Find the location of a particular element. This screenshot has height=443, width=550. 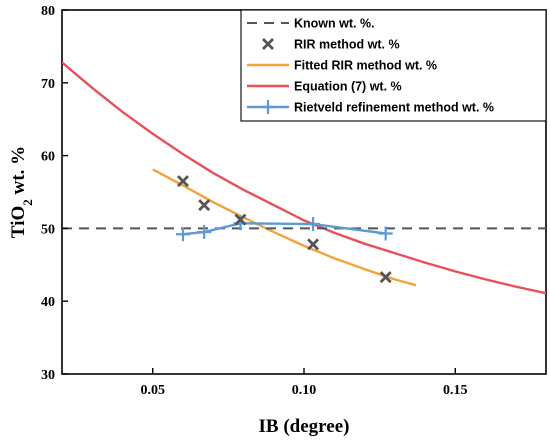

legend-entry-fitted-rir-method-wt: Fitted RIR method wt. % is located at coordinates (365, 66).